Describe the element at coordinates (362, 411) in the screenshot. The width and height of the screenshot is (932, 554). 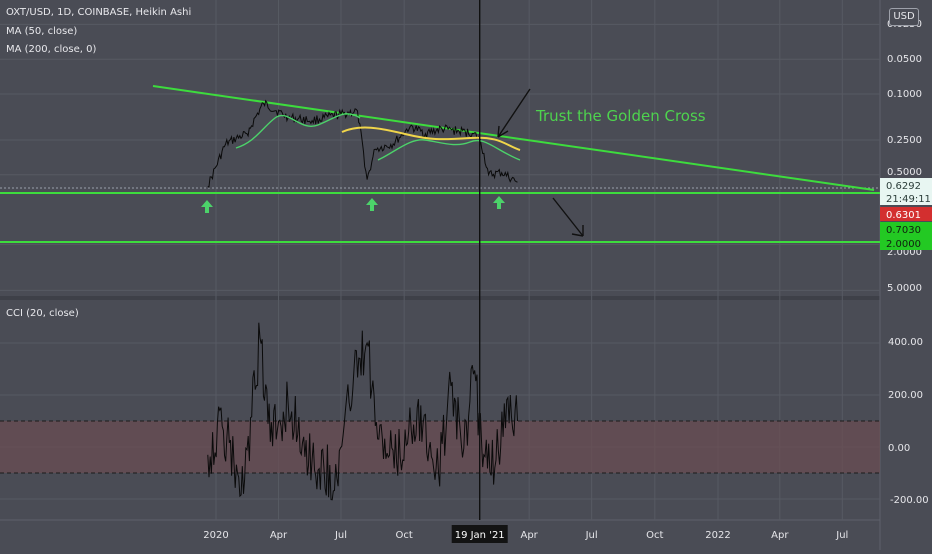
I see `cci-line` at that location.